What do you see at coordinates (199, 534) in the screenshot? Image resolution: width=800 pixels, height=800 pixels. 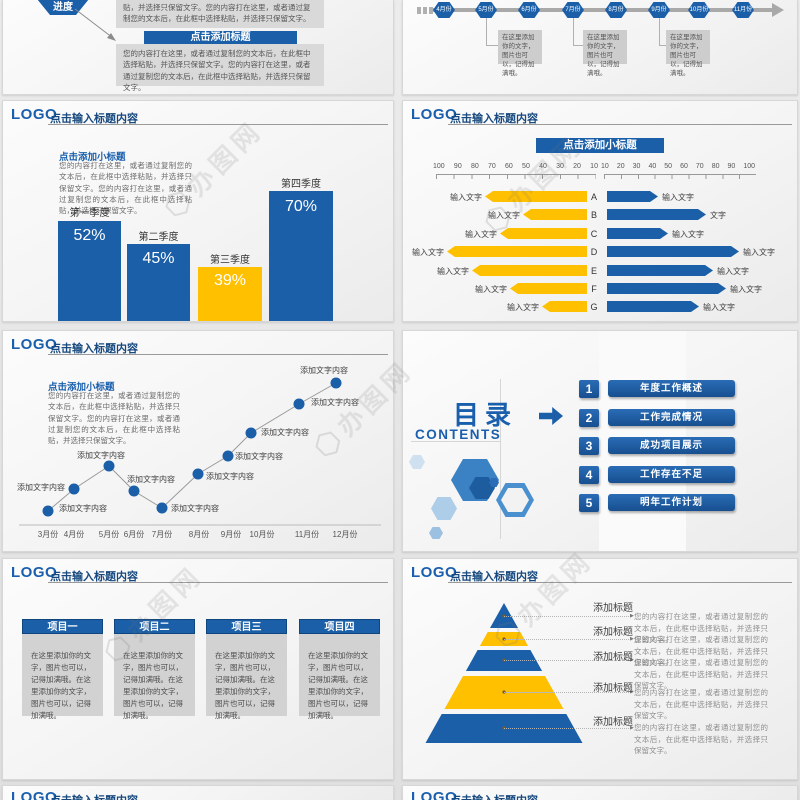 I see `month-label: 8月份` at bounding box center [199, 534].